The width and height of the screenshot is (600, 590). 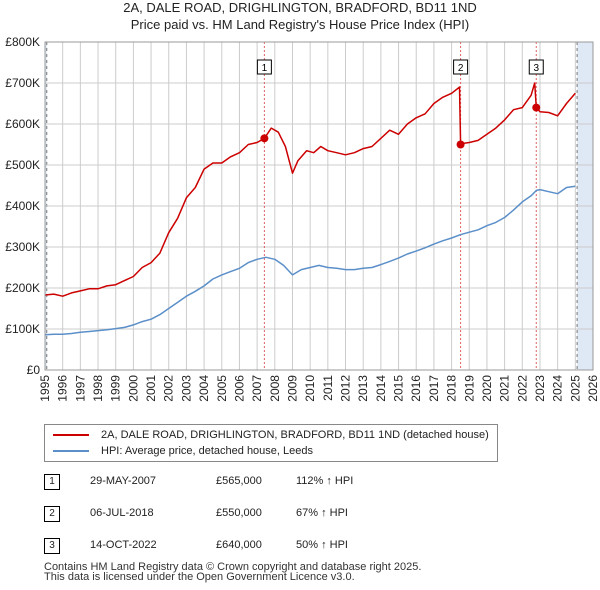 I want to click on x-tick-label: 2025, so click(x=575, y=388).